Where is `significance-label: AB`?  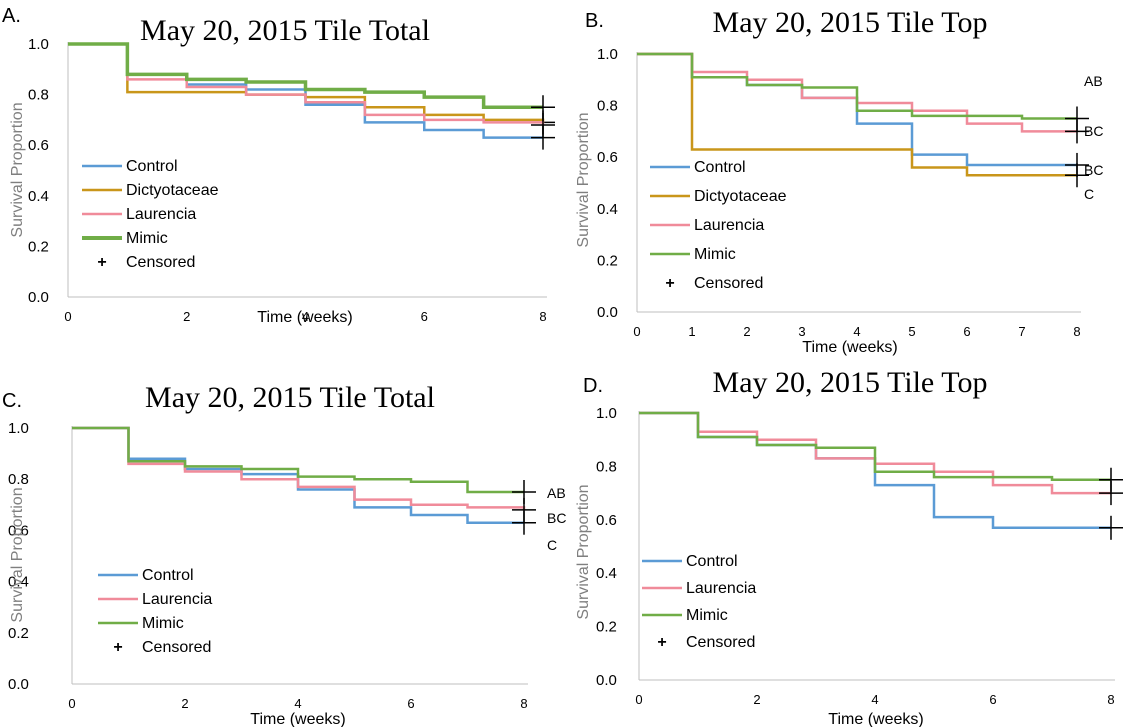 significance-label: AB is located at coordinates (556, 493).